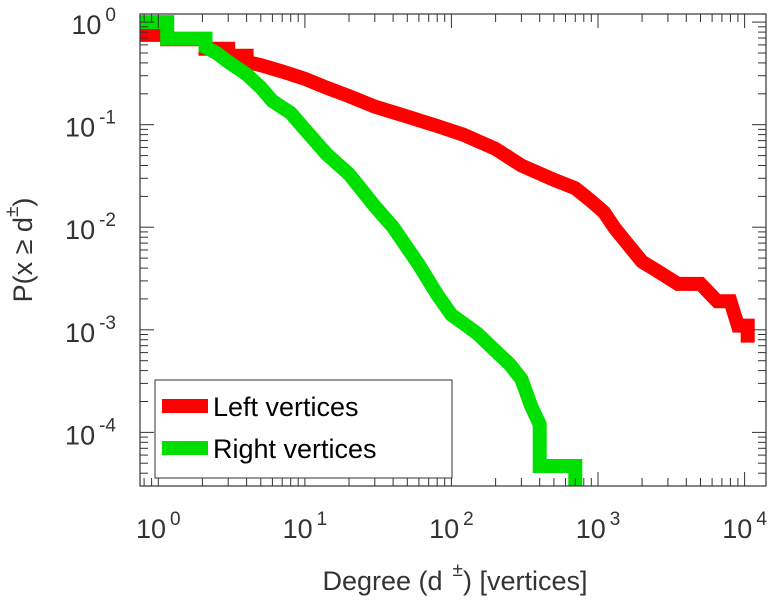 The image size is (781, 600). I want to click on y-tick-label: 10 -1, so click(90, 125).